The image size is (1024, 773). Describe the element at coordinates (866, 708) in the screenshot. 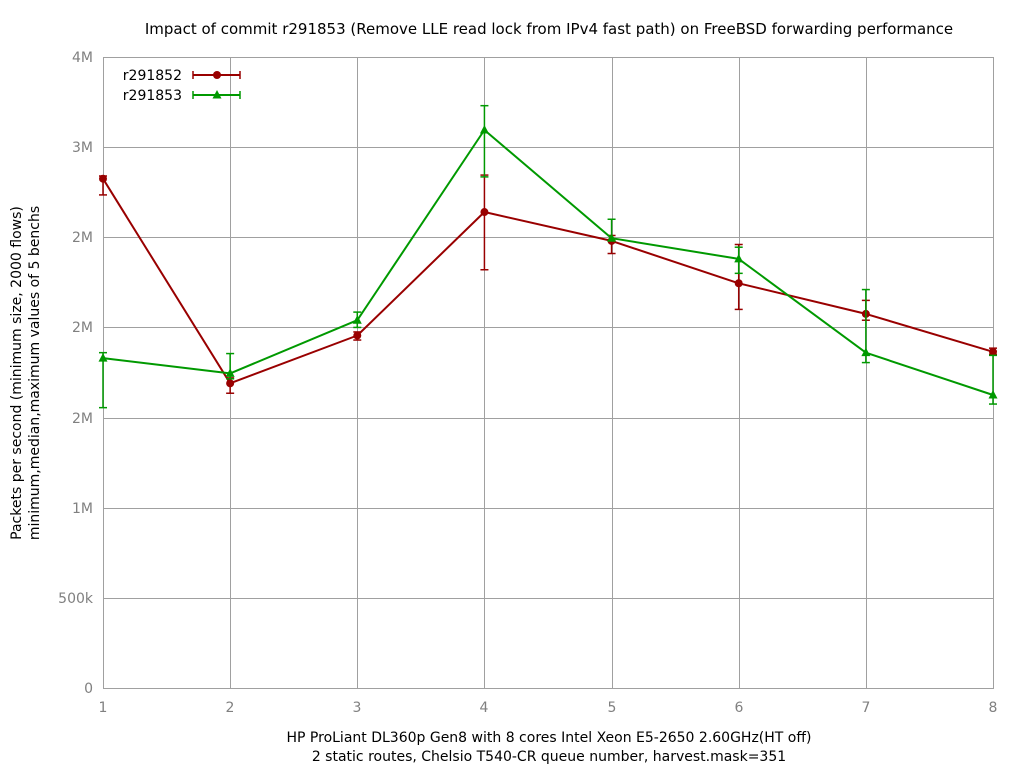

I see `x-tick-label: 7` at that location.